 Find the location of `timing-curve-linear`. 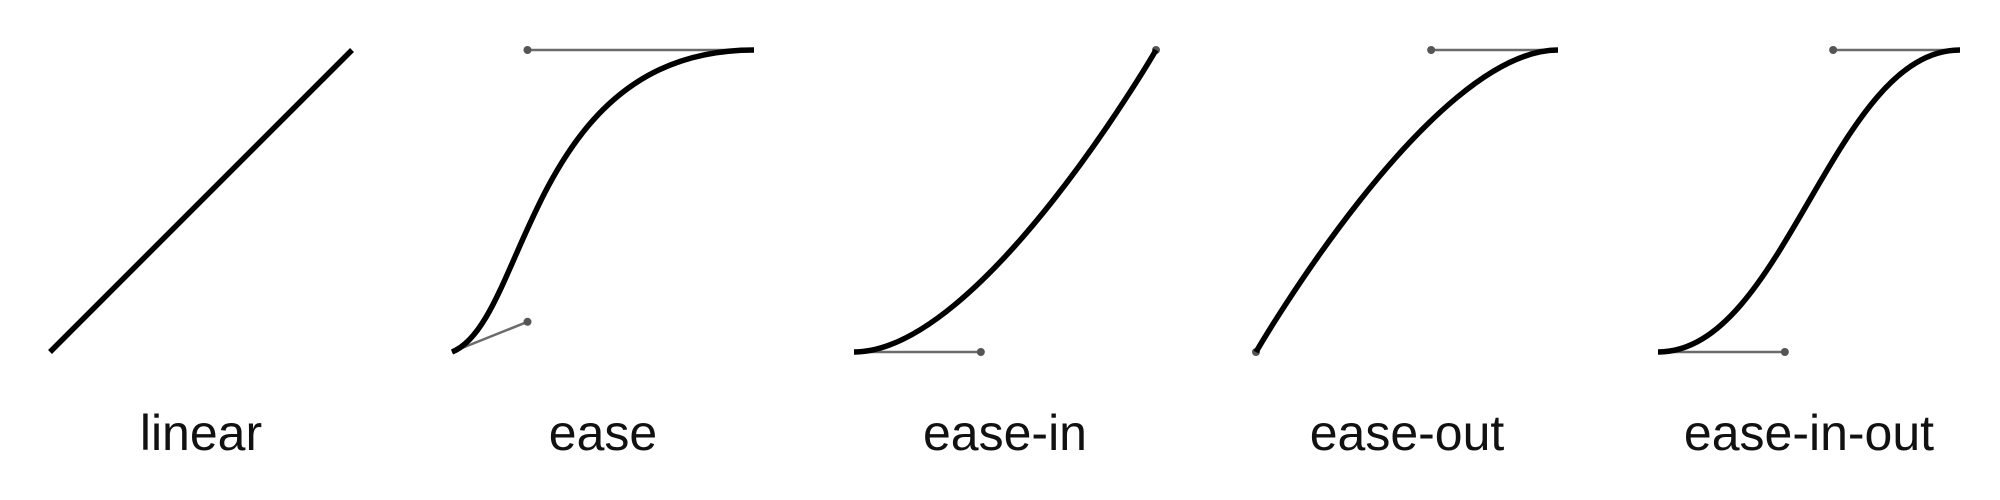

timing-curve-linear is located at coordinates (201, 201).